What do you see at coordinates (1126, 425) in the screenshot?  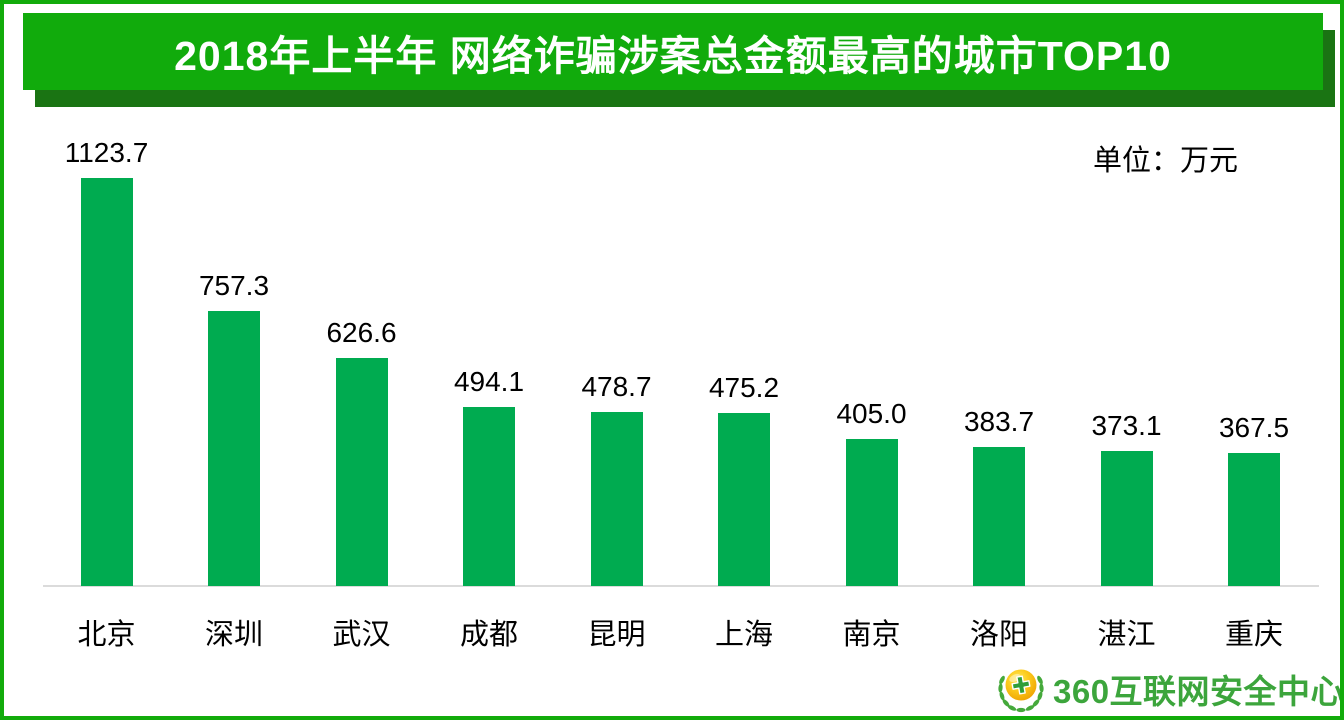 I see `bar-value-label: 373.1` at bounding box center [1126, 425].